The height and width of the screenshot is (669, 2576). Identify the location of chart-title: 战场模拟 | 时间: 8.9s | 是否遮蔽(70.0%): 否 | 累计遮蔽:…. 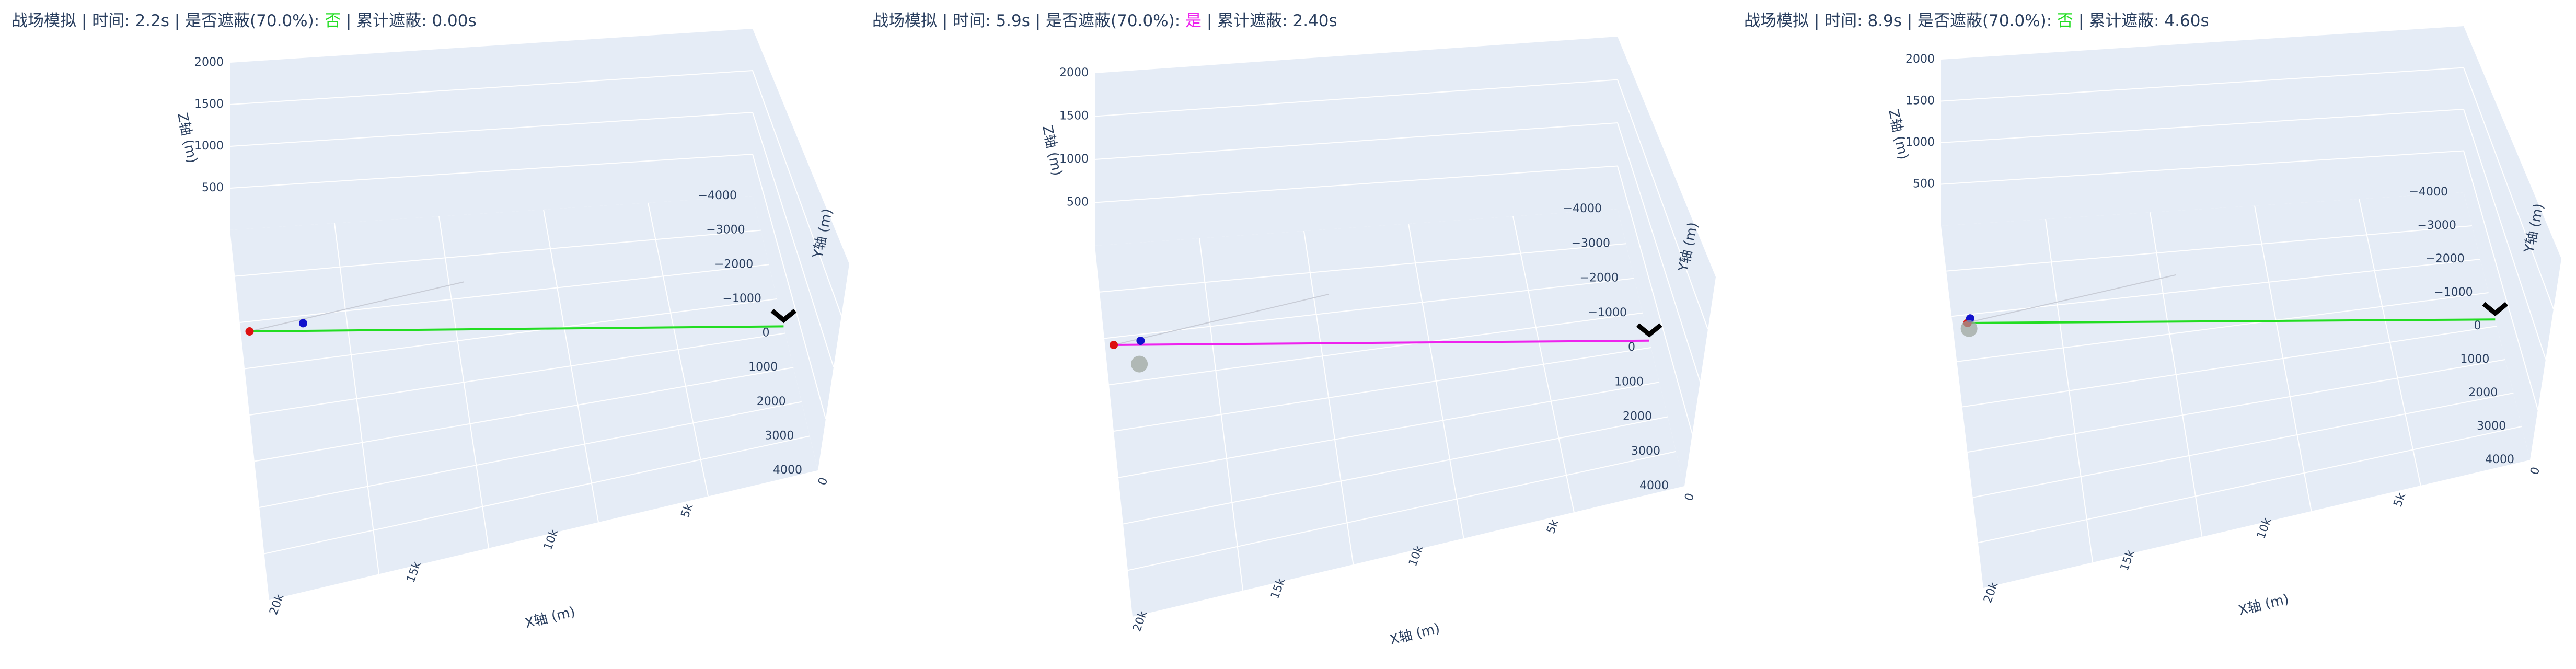
(1977, 19).